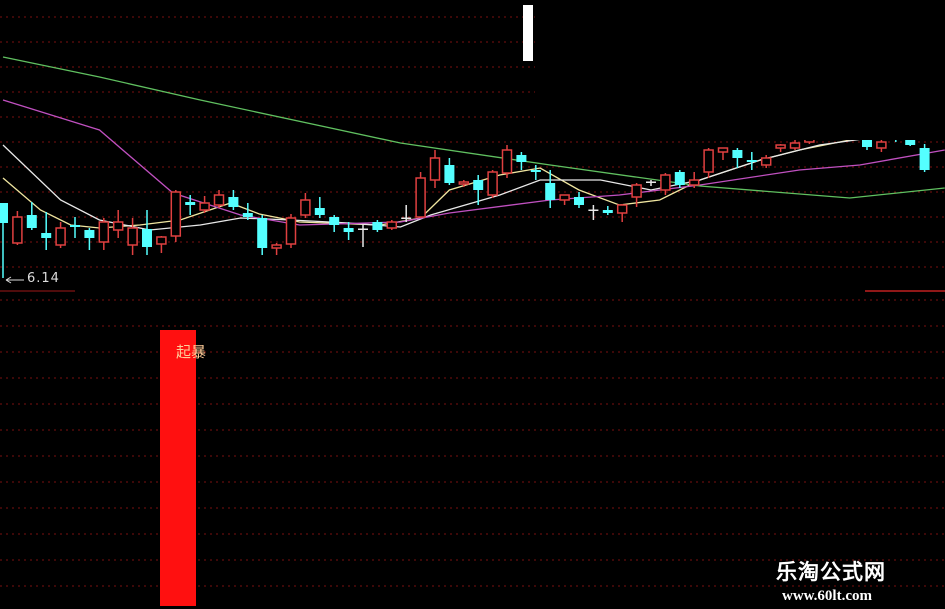 The height and width of the screenshot is (609, 945). What do you see at coordinates (827, 596) in the screenshot?
I see `watermark-url: www.60lt.com` at bounding box center [827, 596].